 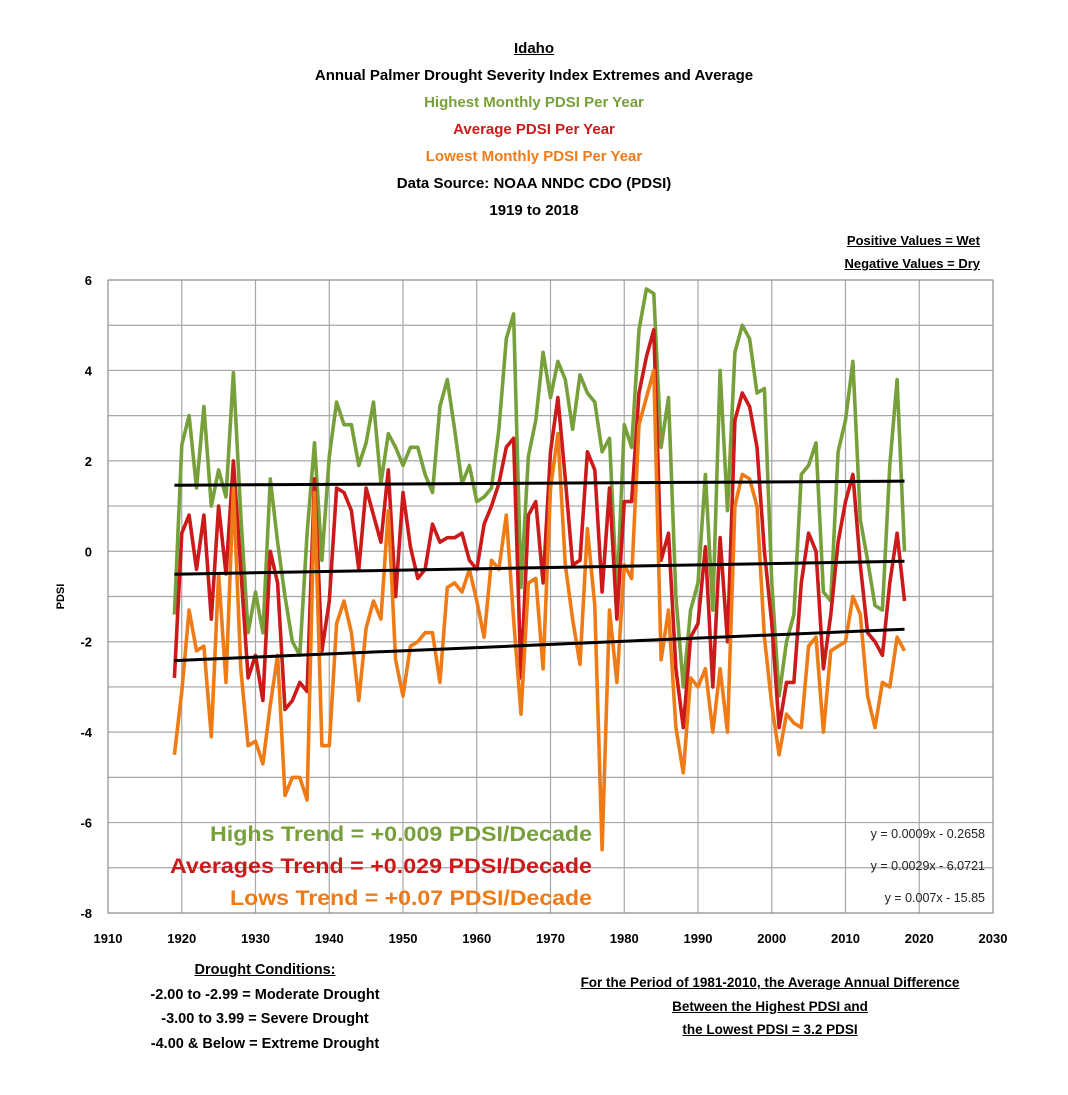 I want to click on x-tick-label: 2010, so click(x=845, y=938).